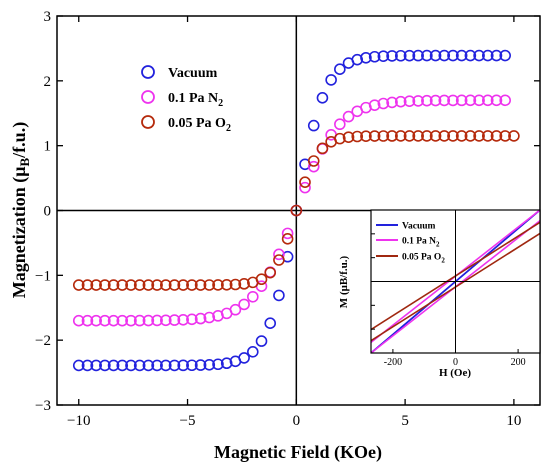 This screenshot has height=469, width=550. What do you see at coordinates (393, 362) in the screenshot?
I see `inset-x-tick-label: -200` at bounding box center [393, 362].